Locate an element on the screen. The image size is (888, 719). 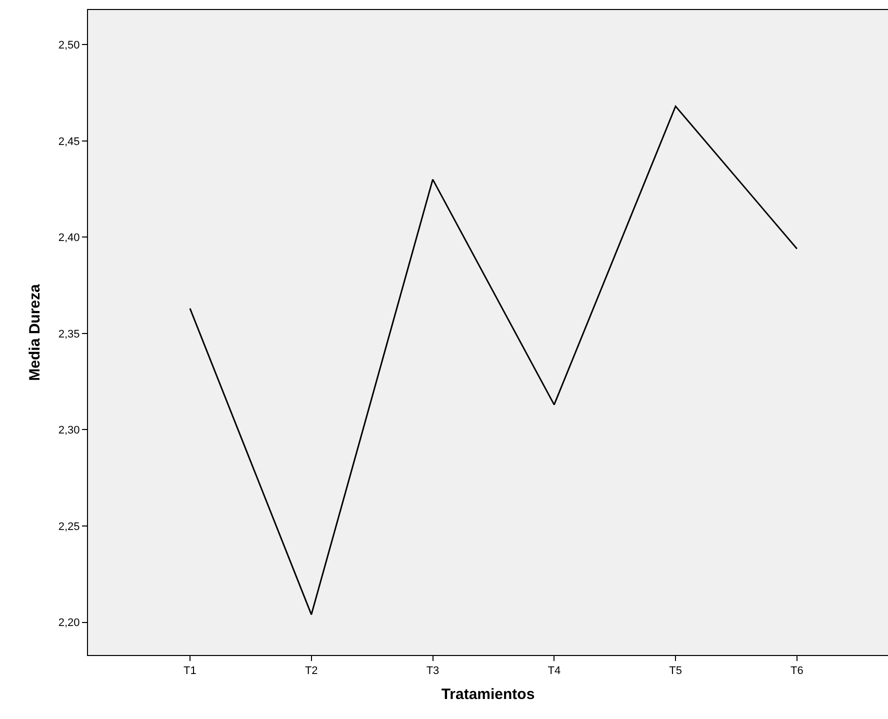
x-tick-label: T2 is located at coordinates (311, 671).